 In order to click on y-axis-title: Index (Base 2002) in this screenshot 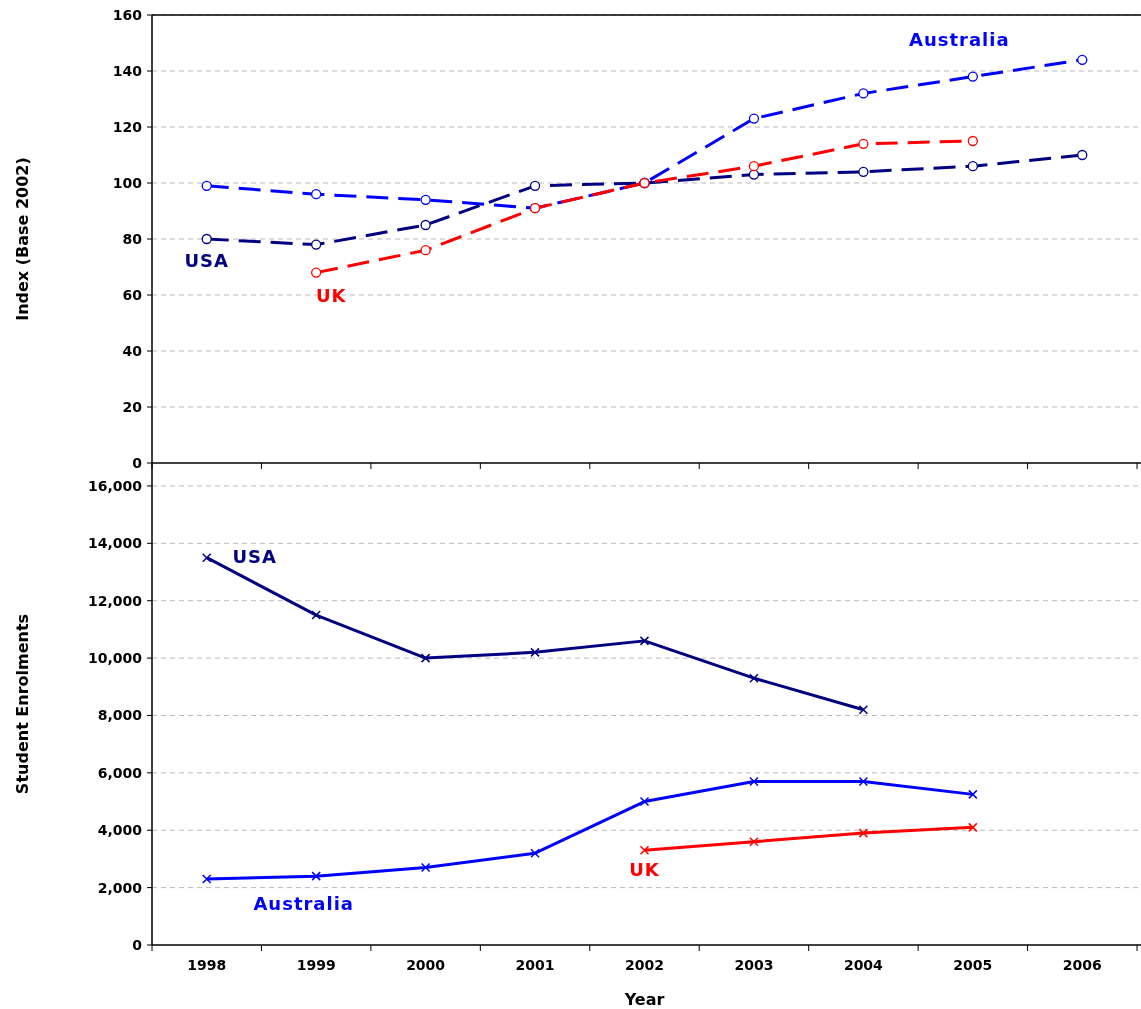, I will do `click(22, 239)`.